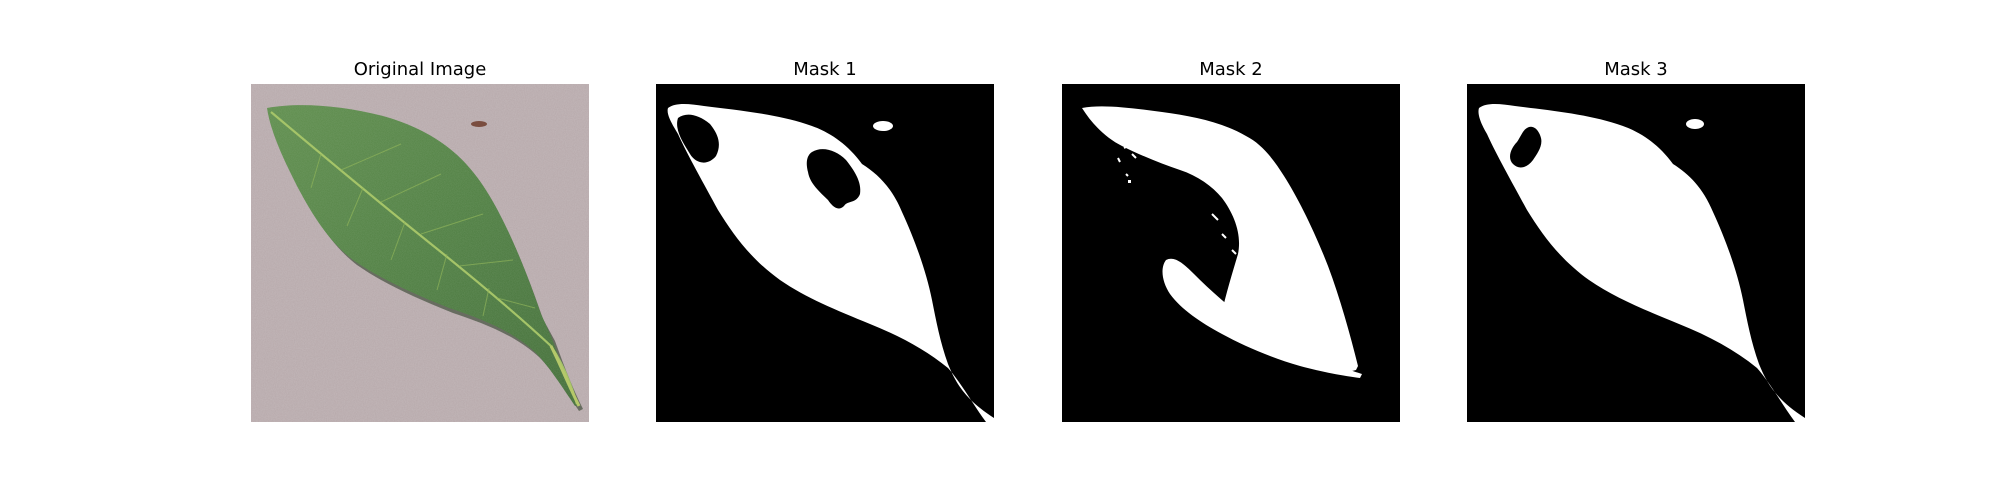  Describe the element at coordinates (479, 124) in the screenshot. I see `background-speck` at that location.